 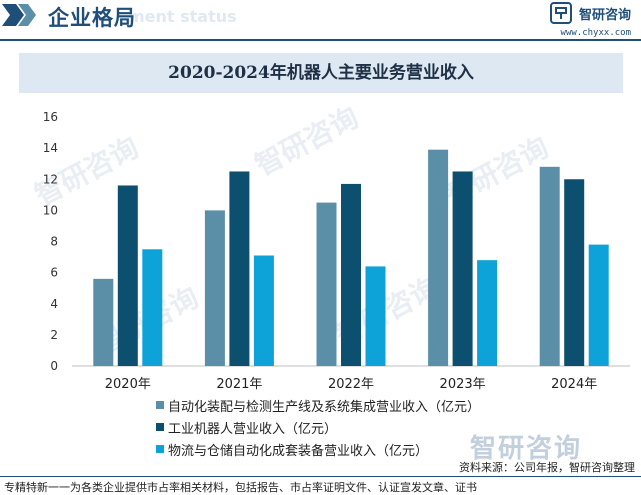 I want to click on y-tick-label: 14, so click(x=50, y=148).